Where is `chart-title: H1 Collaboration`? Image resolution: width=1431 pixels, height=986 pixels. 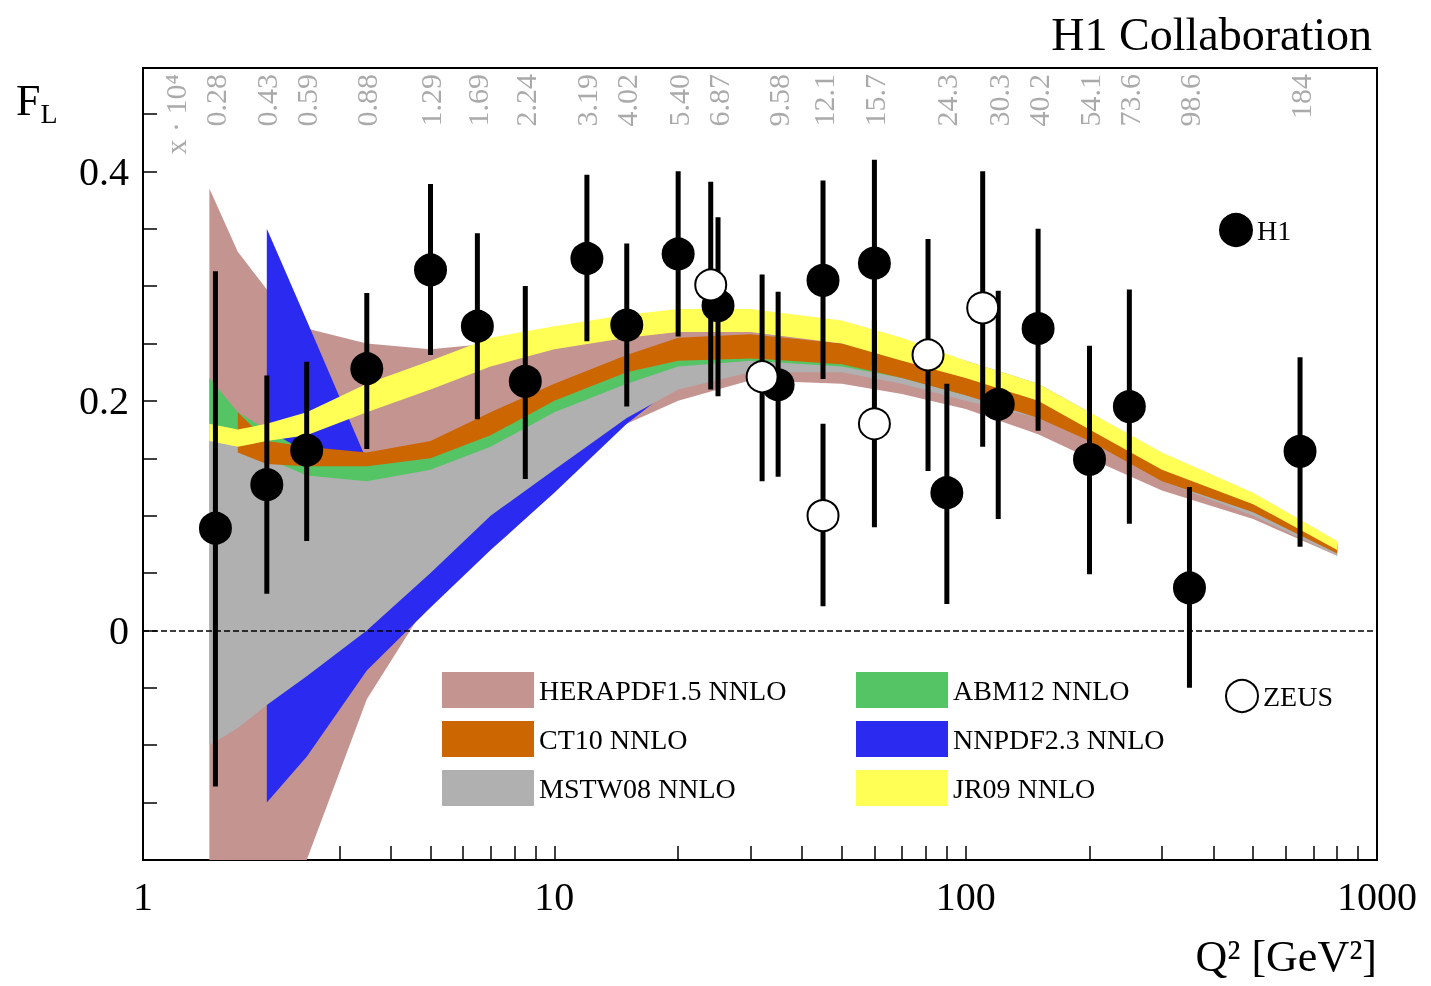 chart-title: H1 Collaboration is located at coordinates (1212, 34).